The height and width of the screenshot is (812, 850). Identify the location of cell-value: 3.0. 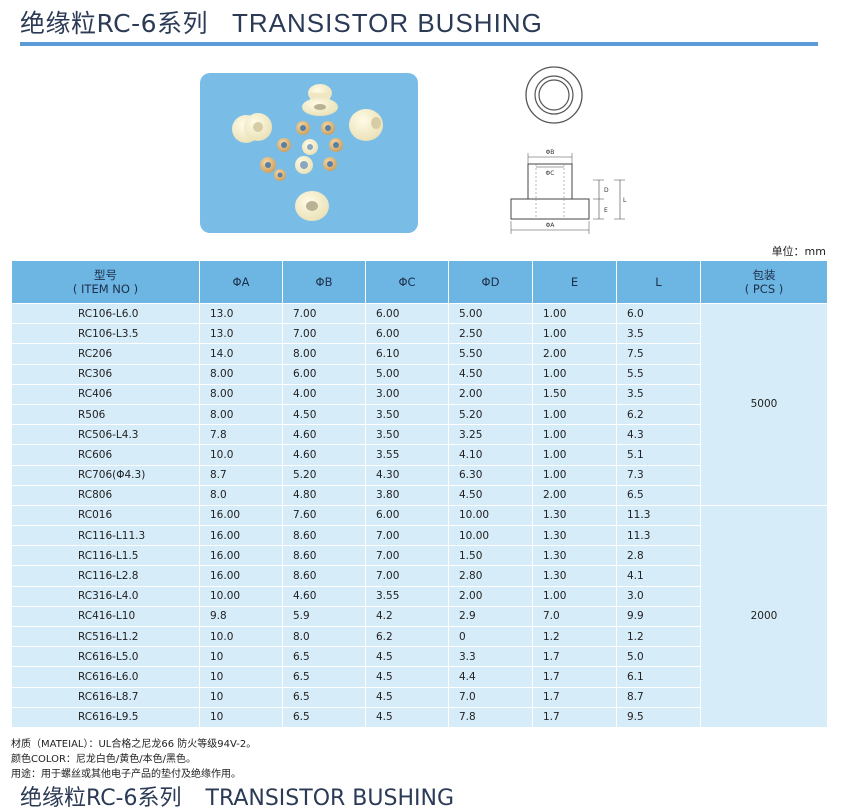
(658, 596).